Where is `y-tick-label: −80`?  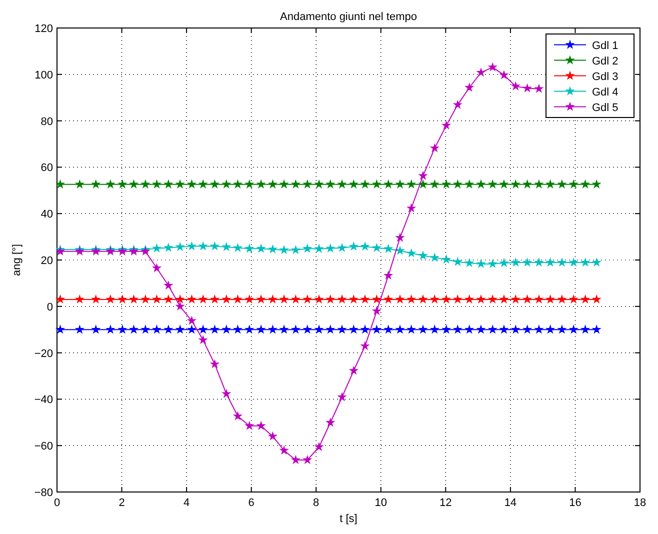
y-tick-label: −80 is located at coordinates (43, 493).